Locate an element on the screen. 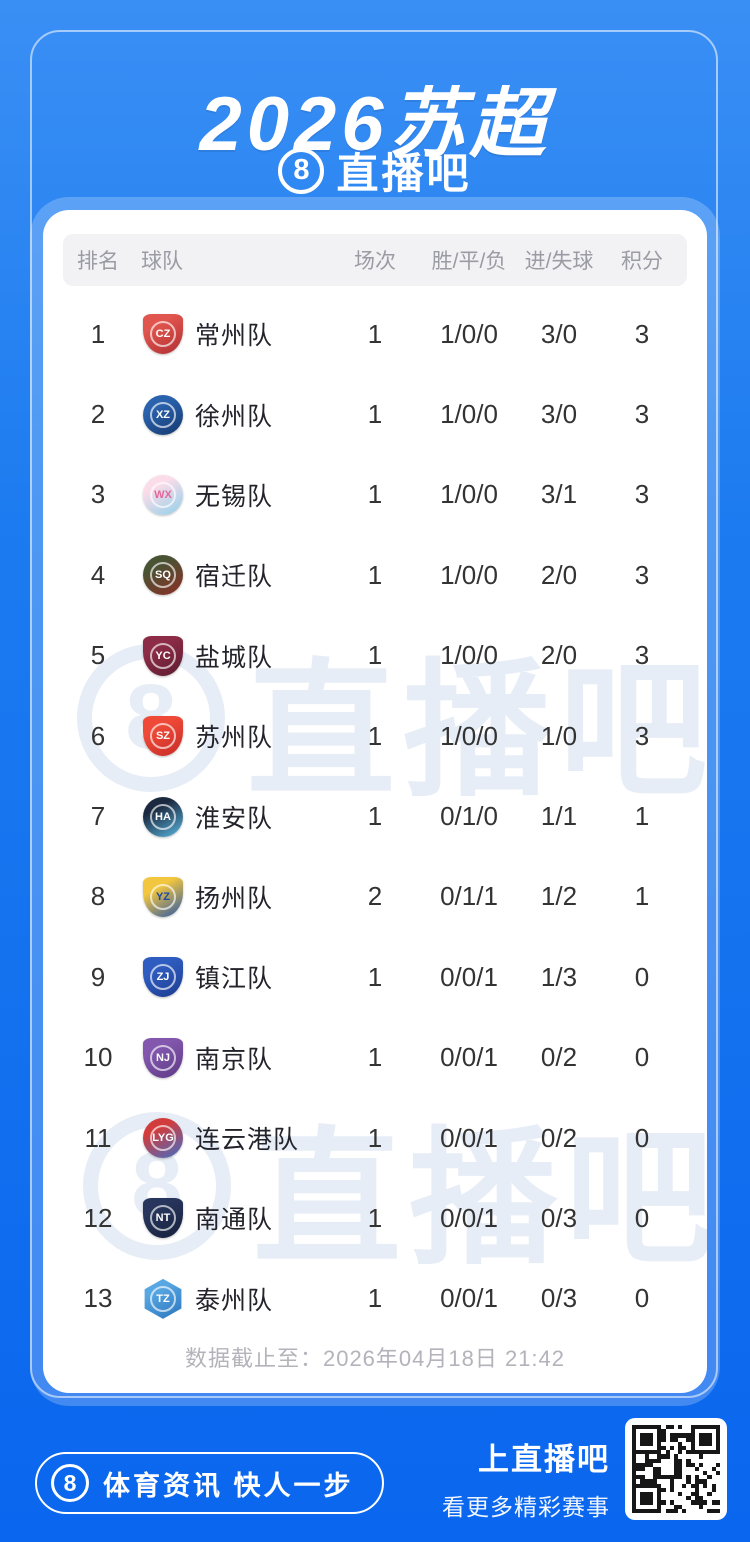  rank-cell: 2 is located at coordinates (98, 414).